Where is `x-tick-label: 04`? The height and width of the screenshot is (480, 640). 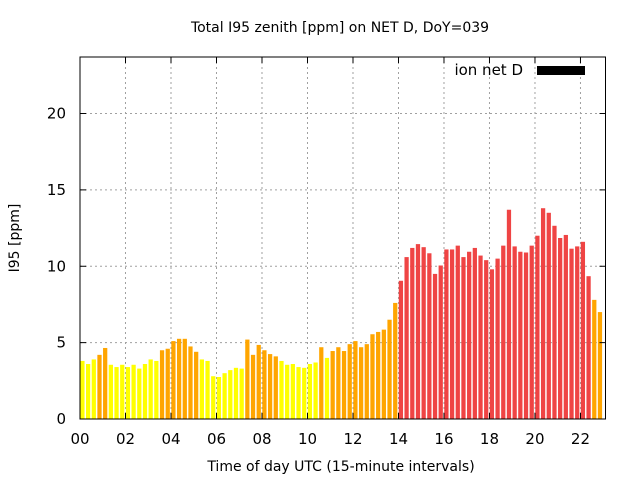
x-tick-label: 04 is located at coordinates (170, 439).